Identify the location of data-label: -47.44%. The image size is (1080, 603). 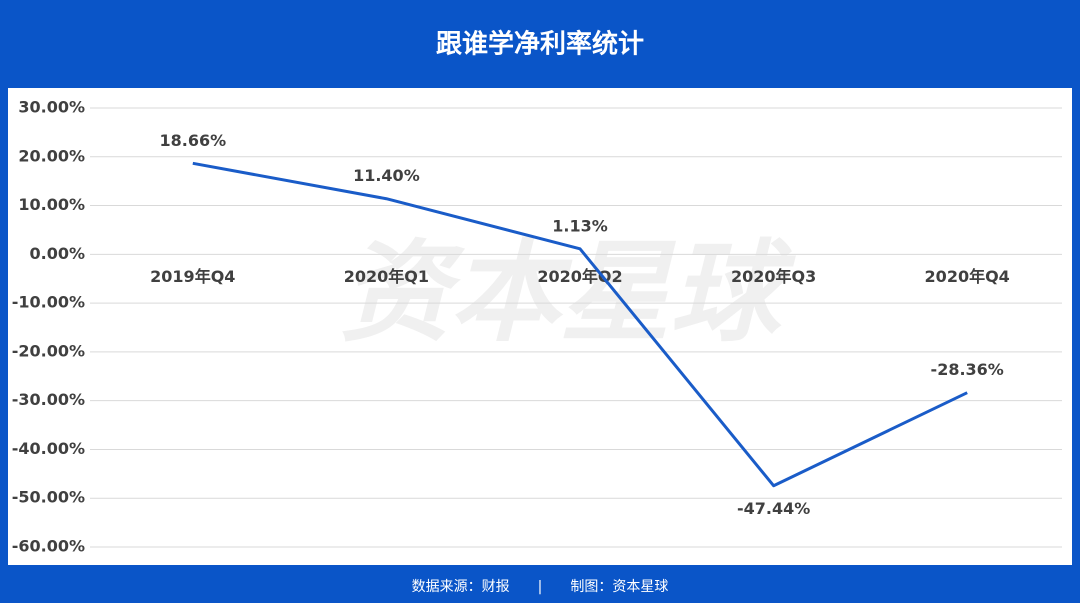
(773, 508).